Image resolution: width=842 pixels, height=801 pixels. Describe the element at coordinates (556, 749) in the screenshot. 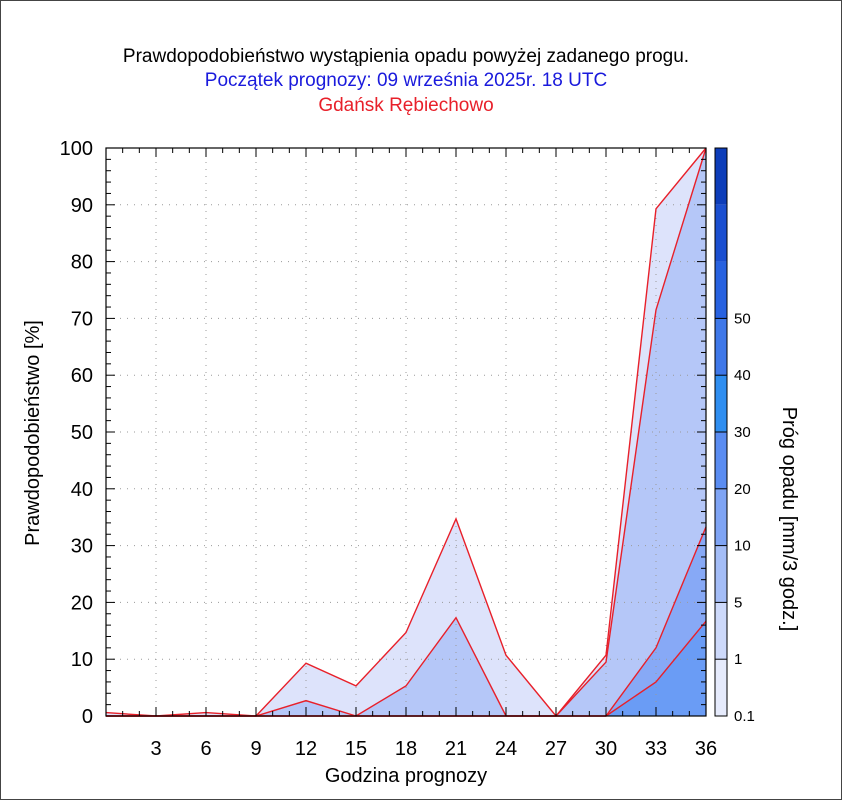

I see `x-tick-label: 27` at that location.